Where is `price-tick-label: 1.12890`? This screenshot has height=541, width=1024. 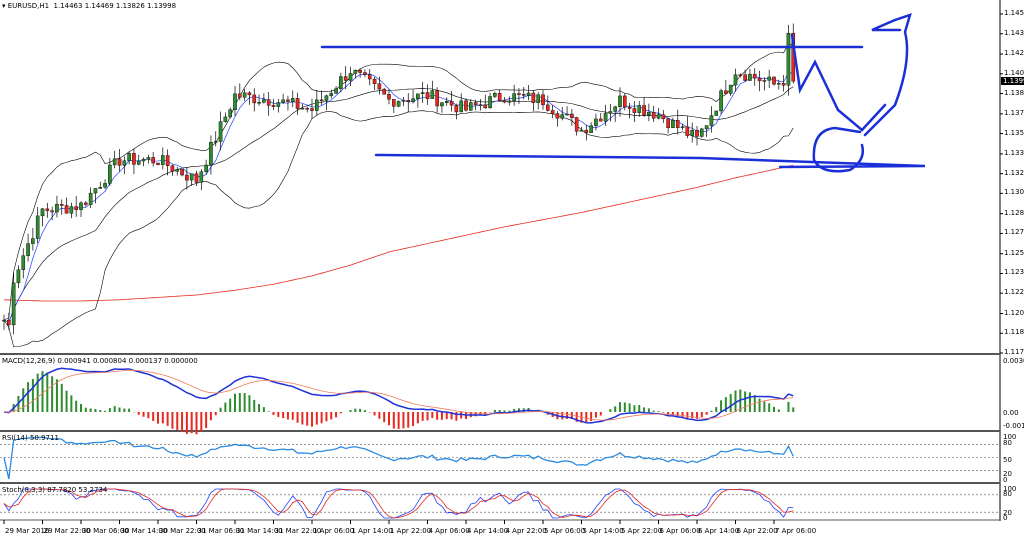 price-tick-label: 1.12890 is located at coordinates (1014, 212).